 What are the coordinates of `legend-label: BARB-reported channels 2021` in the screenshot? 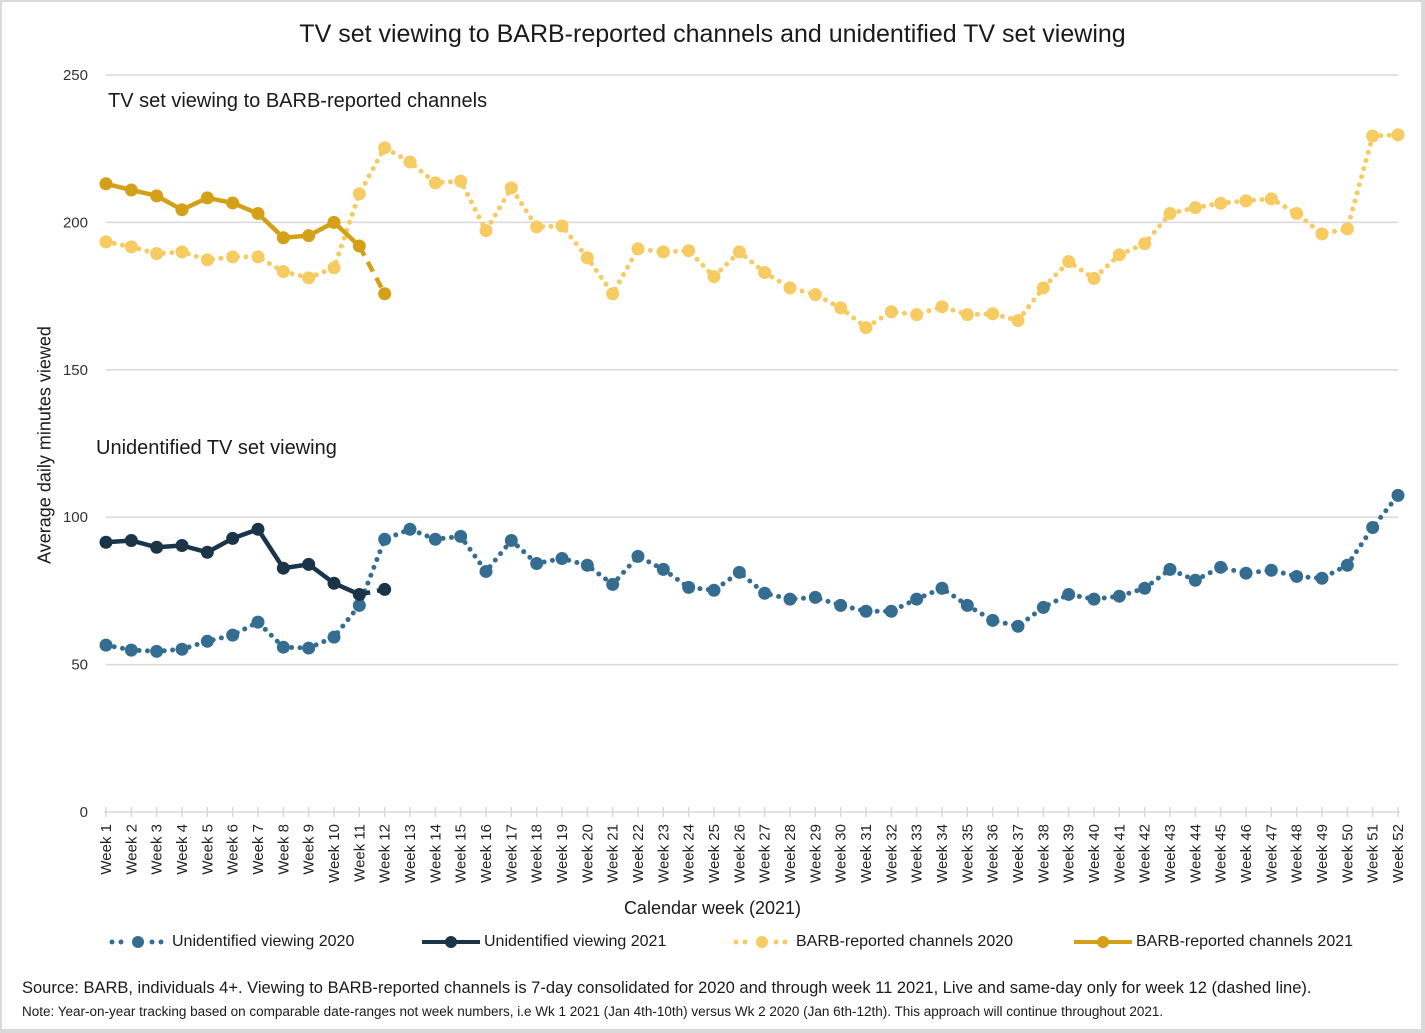 It's located at (1245, 941).